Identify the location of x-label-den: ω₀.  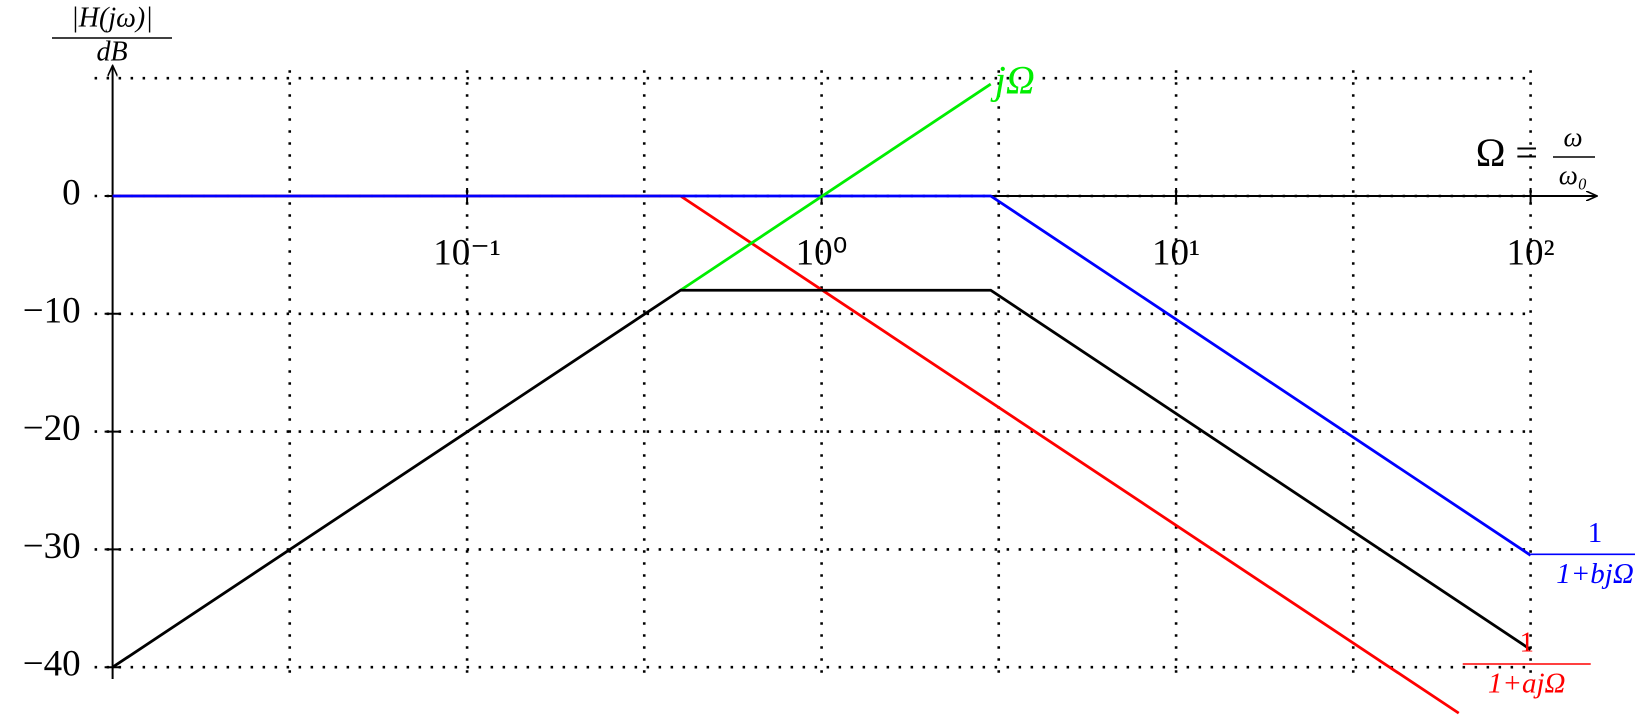
(1573, 175).